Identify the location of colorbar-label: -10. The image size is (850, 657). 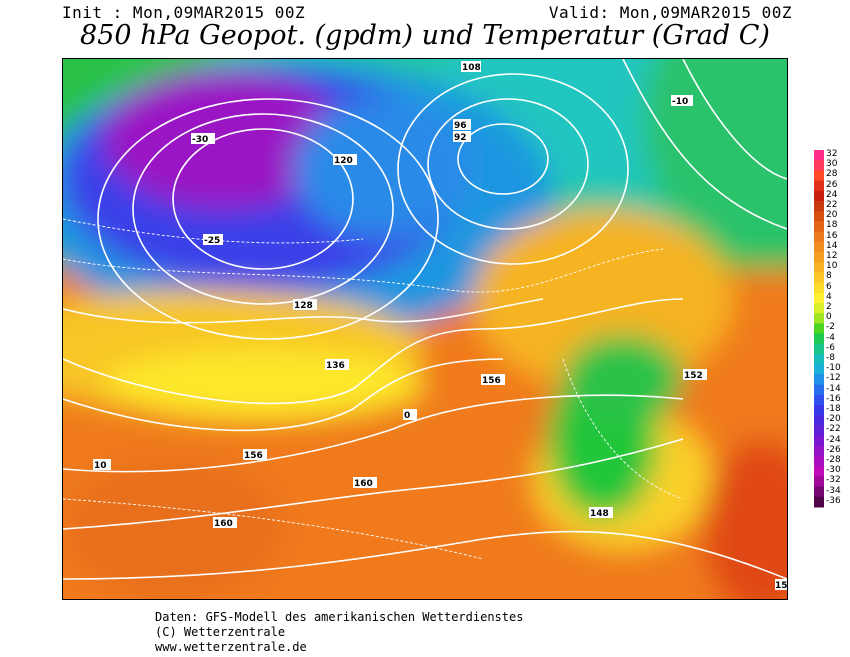
(833, 368).